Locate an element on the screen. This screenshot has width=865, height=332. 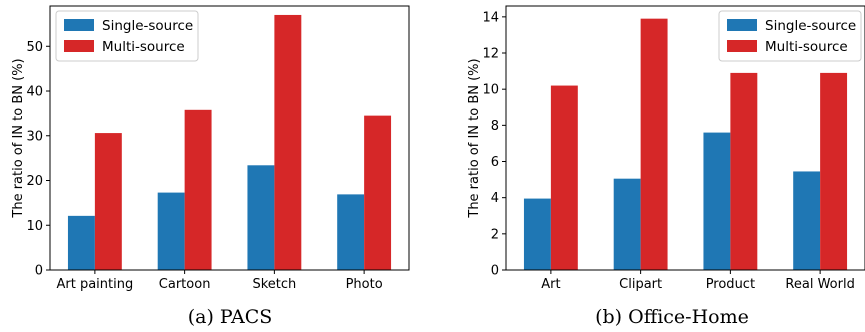
figure-caption: (b) Office-Home is located at coordinates (672, 317).